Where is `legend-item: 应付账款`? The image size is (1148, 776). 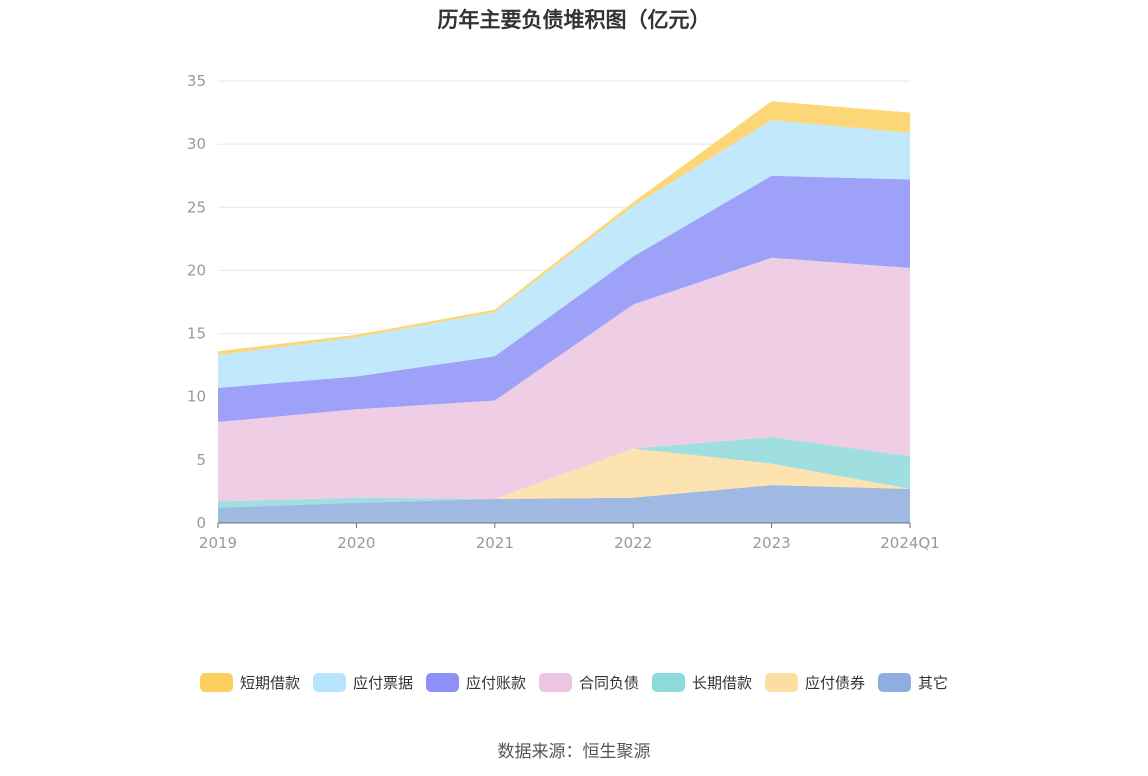 legend-item: 应付账款 is located at coordinates (475, 682).